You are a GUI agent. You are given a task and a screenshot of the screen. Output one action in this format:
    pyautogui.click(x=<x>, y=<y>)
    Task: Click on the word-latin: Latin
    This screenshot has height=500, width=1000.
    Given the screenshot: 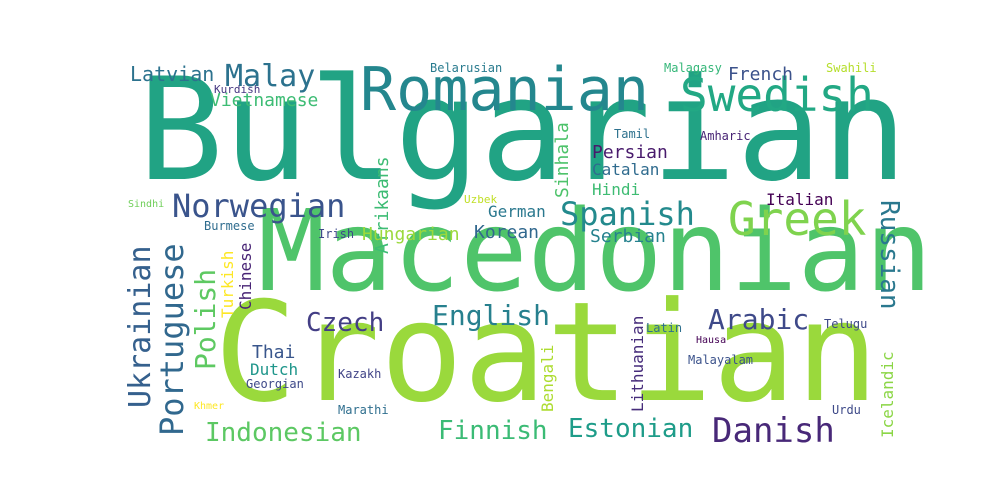 What is the action you would take?
    pyautogui.click(x=664, y=328)
    